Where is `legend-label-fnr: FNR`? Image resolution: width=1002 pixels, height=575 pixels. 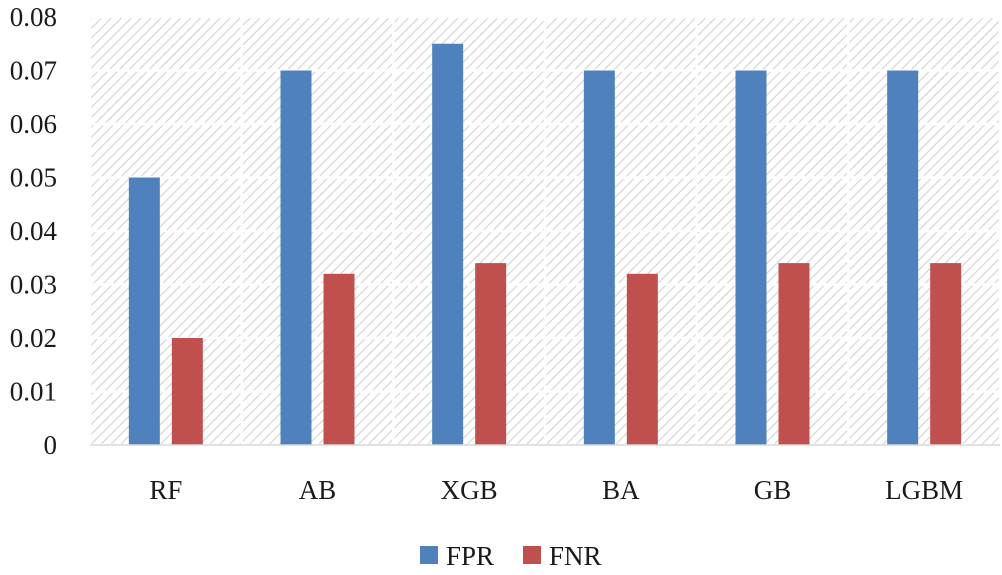
legend-label-fnr: FNR is located at coordinates (575, 556).